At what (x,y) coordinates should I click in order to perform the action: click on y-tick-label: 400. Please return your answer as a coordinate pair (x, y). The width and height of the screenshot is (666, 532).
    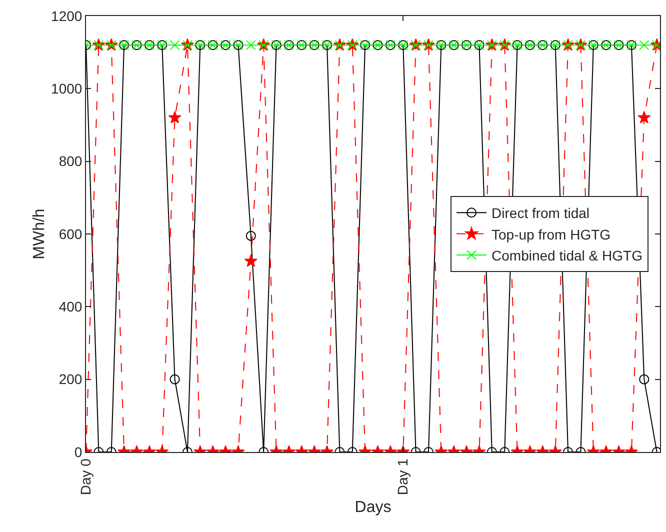
    Looking at the image, I should click on (70, 306).